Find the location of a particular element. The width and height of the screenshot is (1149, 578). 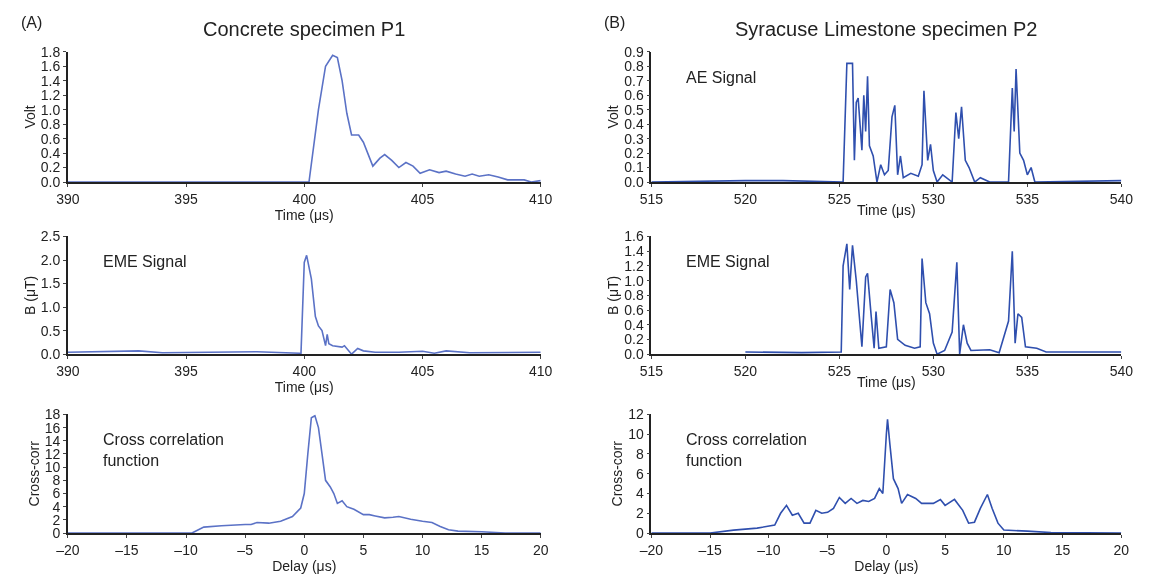

y-tick-label: 0.3 is located at coordinates (634, 138).